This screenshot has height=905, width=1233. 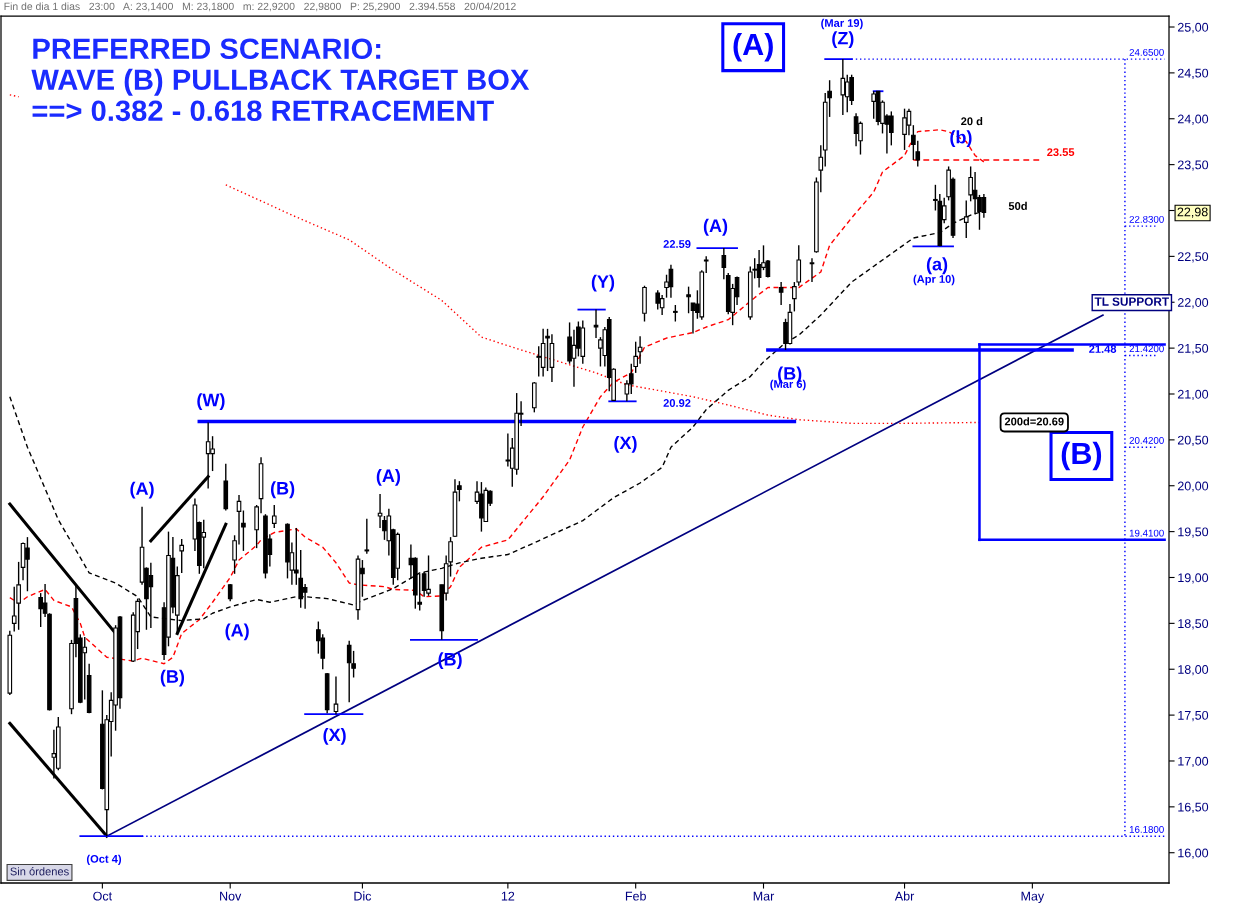 I want to click on annotation: 24.6500, so click(x=1146, y=52).